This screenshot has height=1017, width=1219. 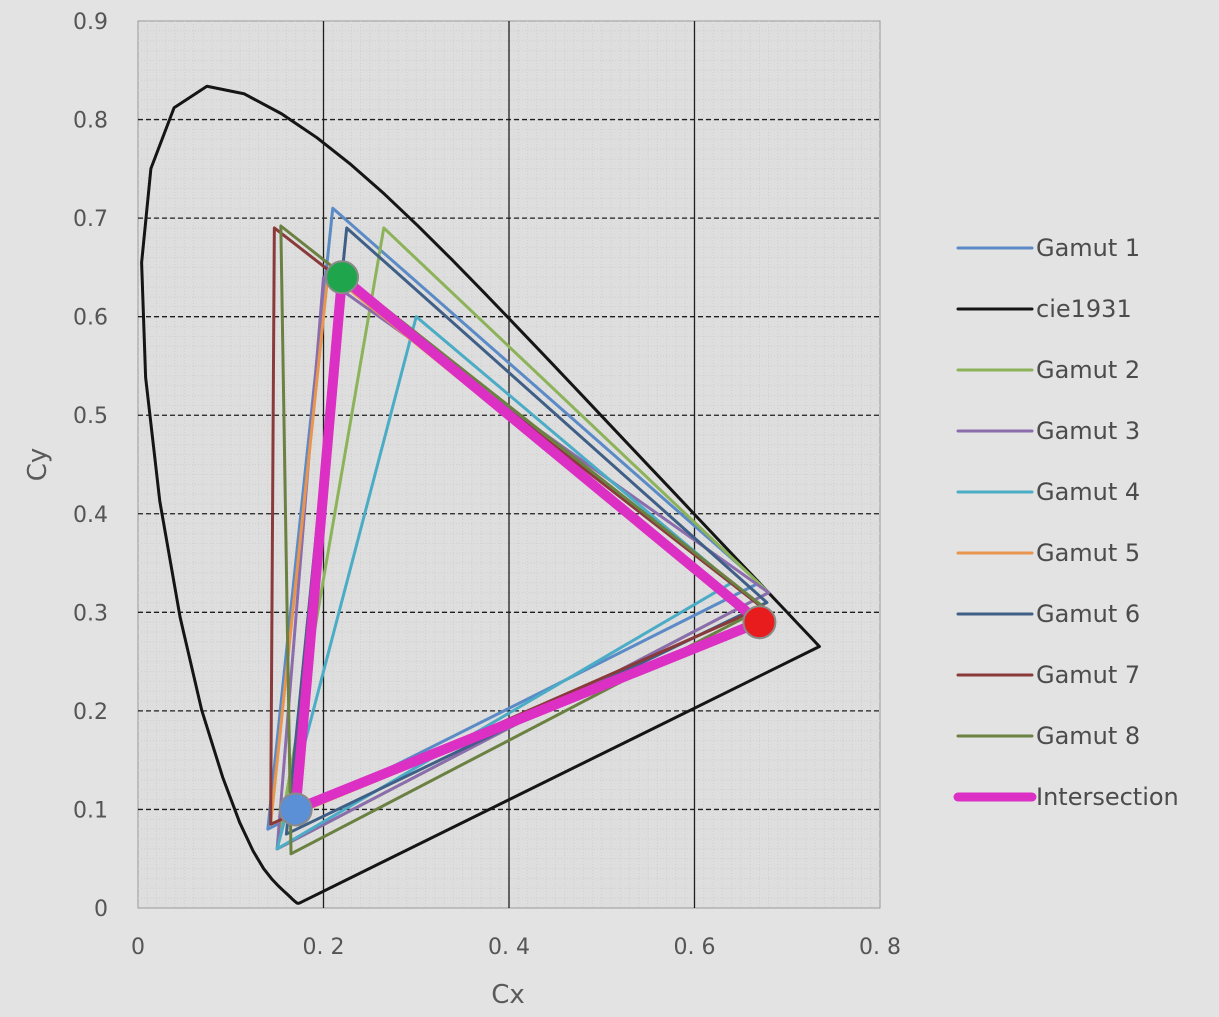 I want to click on legend-label: Gamut 8, so click(x=1088, y=736).